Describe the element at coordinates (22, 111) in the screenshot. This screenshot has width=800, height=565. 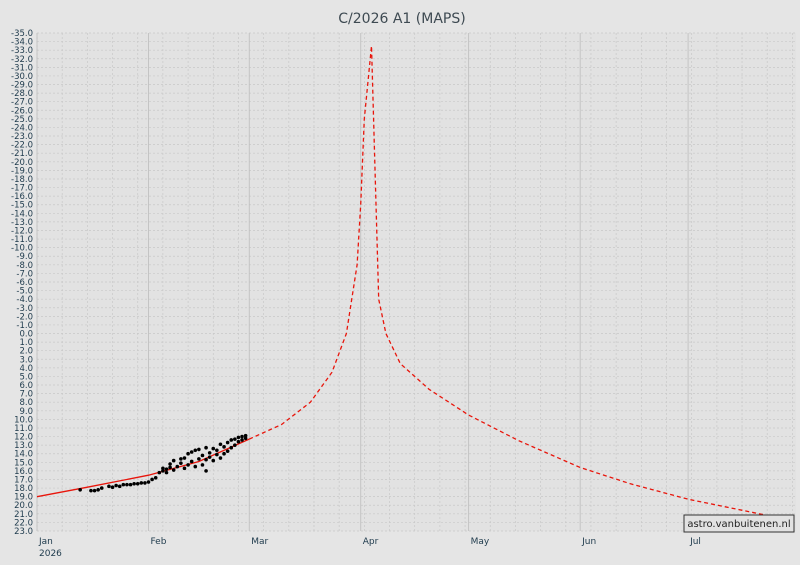
I see `y-tick-label: -26.0` at that location.